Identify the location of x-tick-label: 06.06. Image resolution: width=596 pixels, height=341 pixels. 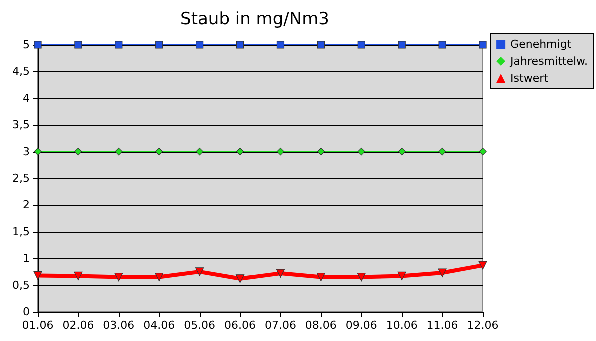
(240, 325).